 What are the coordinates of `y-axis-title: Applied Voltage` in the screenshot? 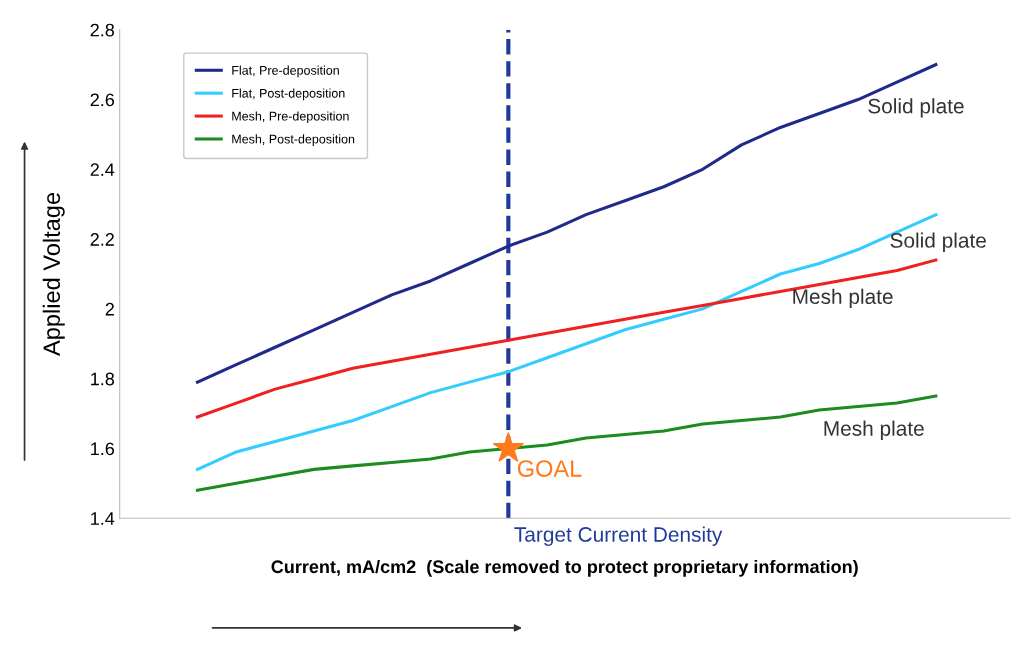 It's located at (53, 274).